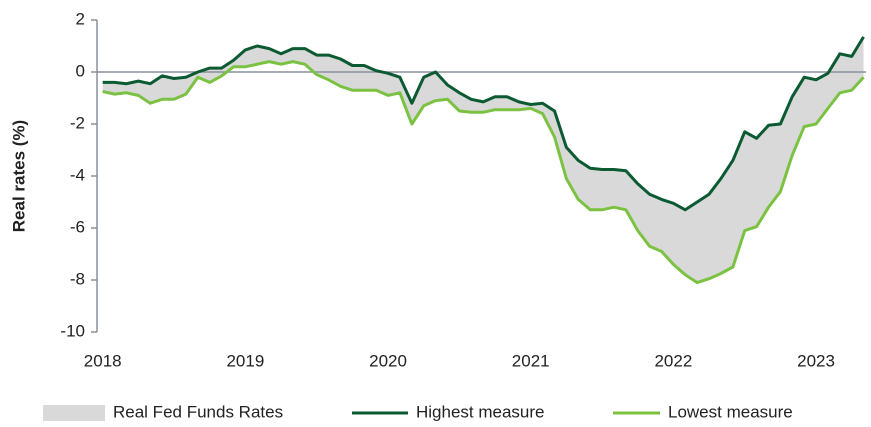 Image resolution: width=871 pixels, height=427 pixels. What do you see at coordinates (74, 413) in the screenshot?
I see `legend-swatch` at bounding box center [74, 413].